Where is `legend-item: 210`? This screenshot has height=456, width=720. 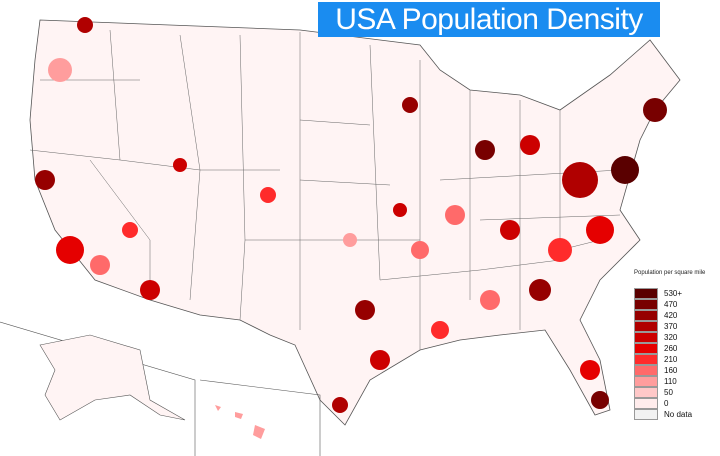
legend-item: 210 is located at coordinates (677, 359).